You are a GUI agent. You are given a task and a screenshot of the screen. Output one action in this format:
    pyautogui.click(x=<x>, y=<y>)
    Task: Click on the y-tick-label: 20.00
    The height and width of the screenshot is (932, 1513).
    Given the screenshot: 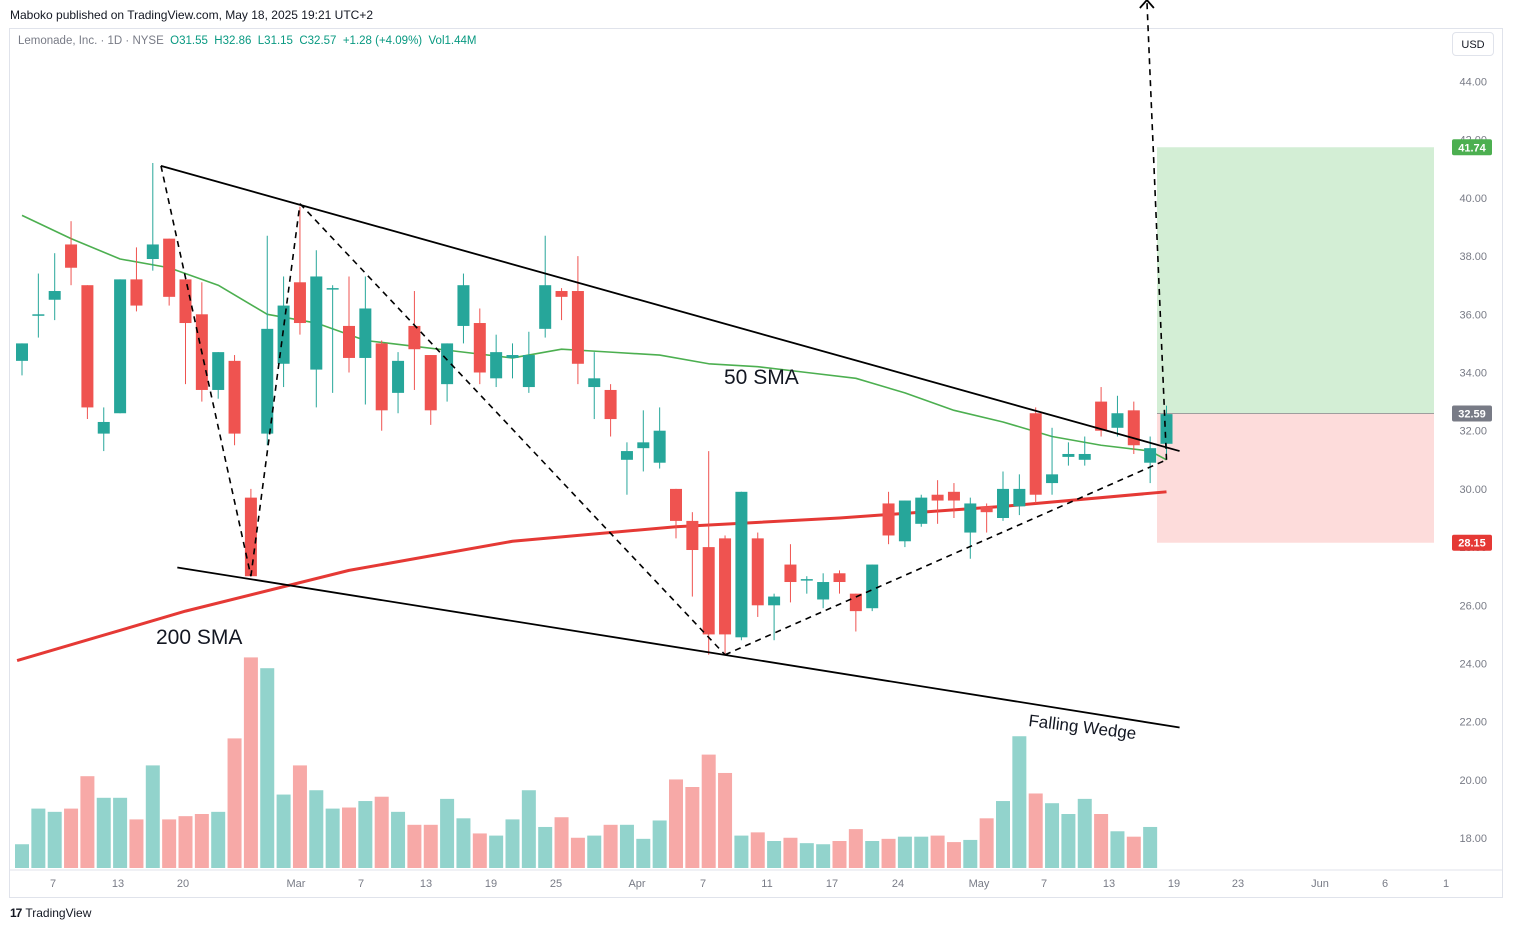 What is the action you would take?
    pyautogui.click(x=1473, y=781)
    